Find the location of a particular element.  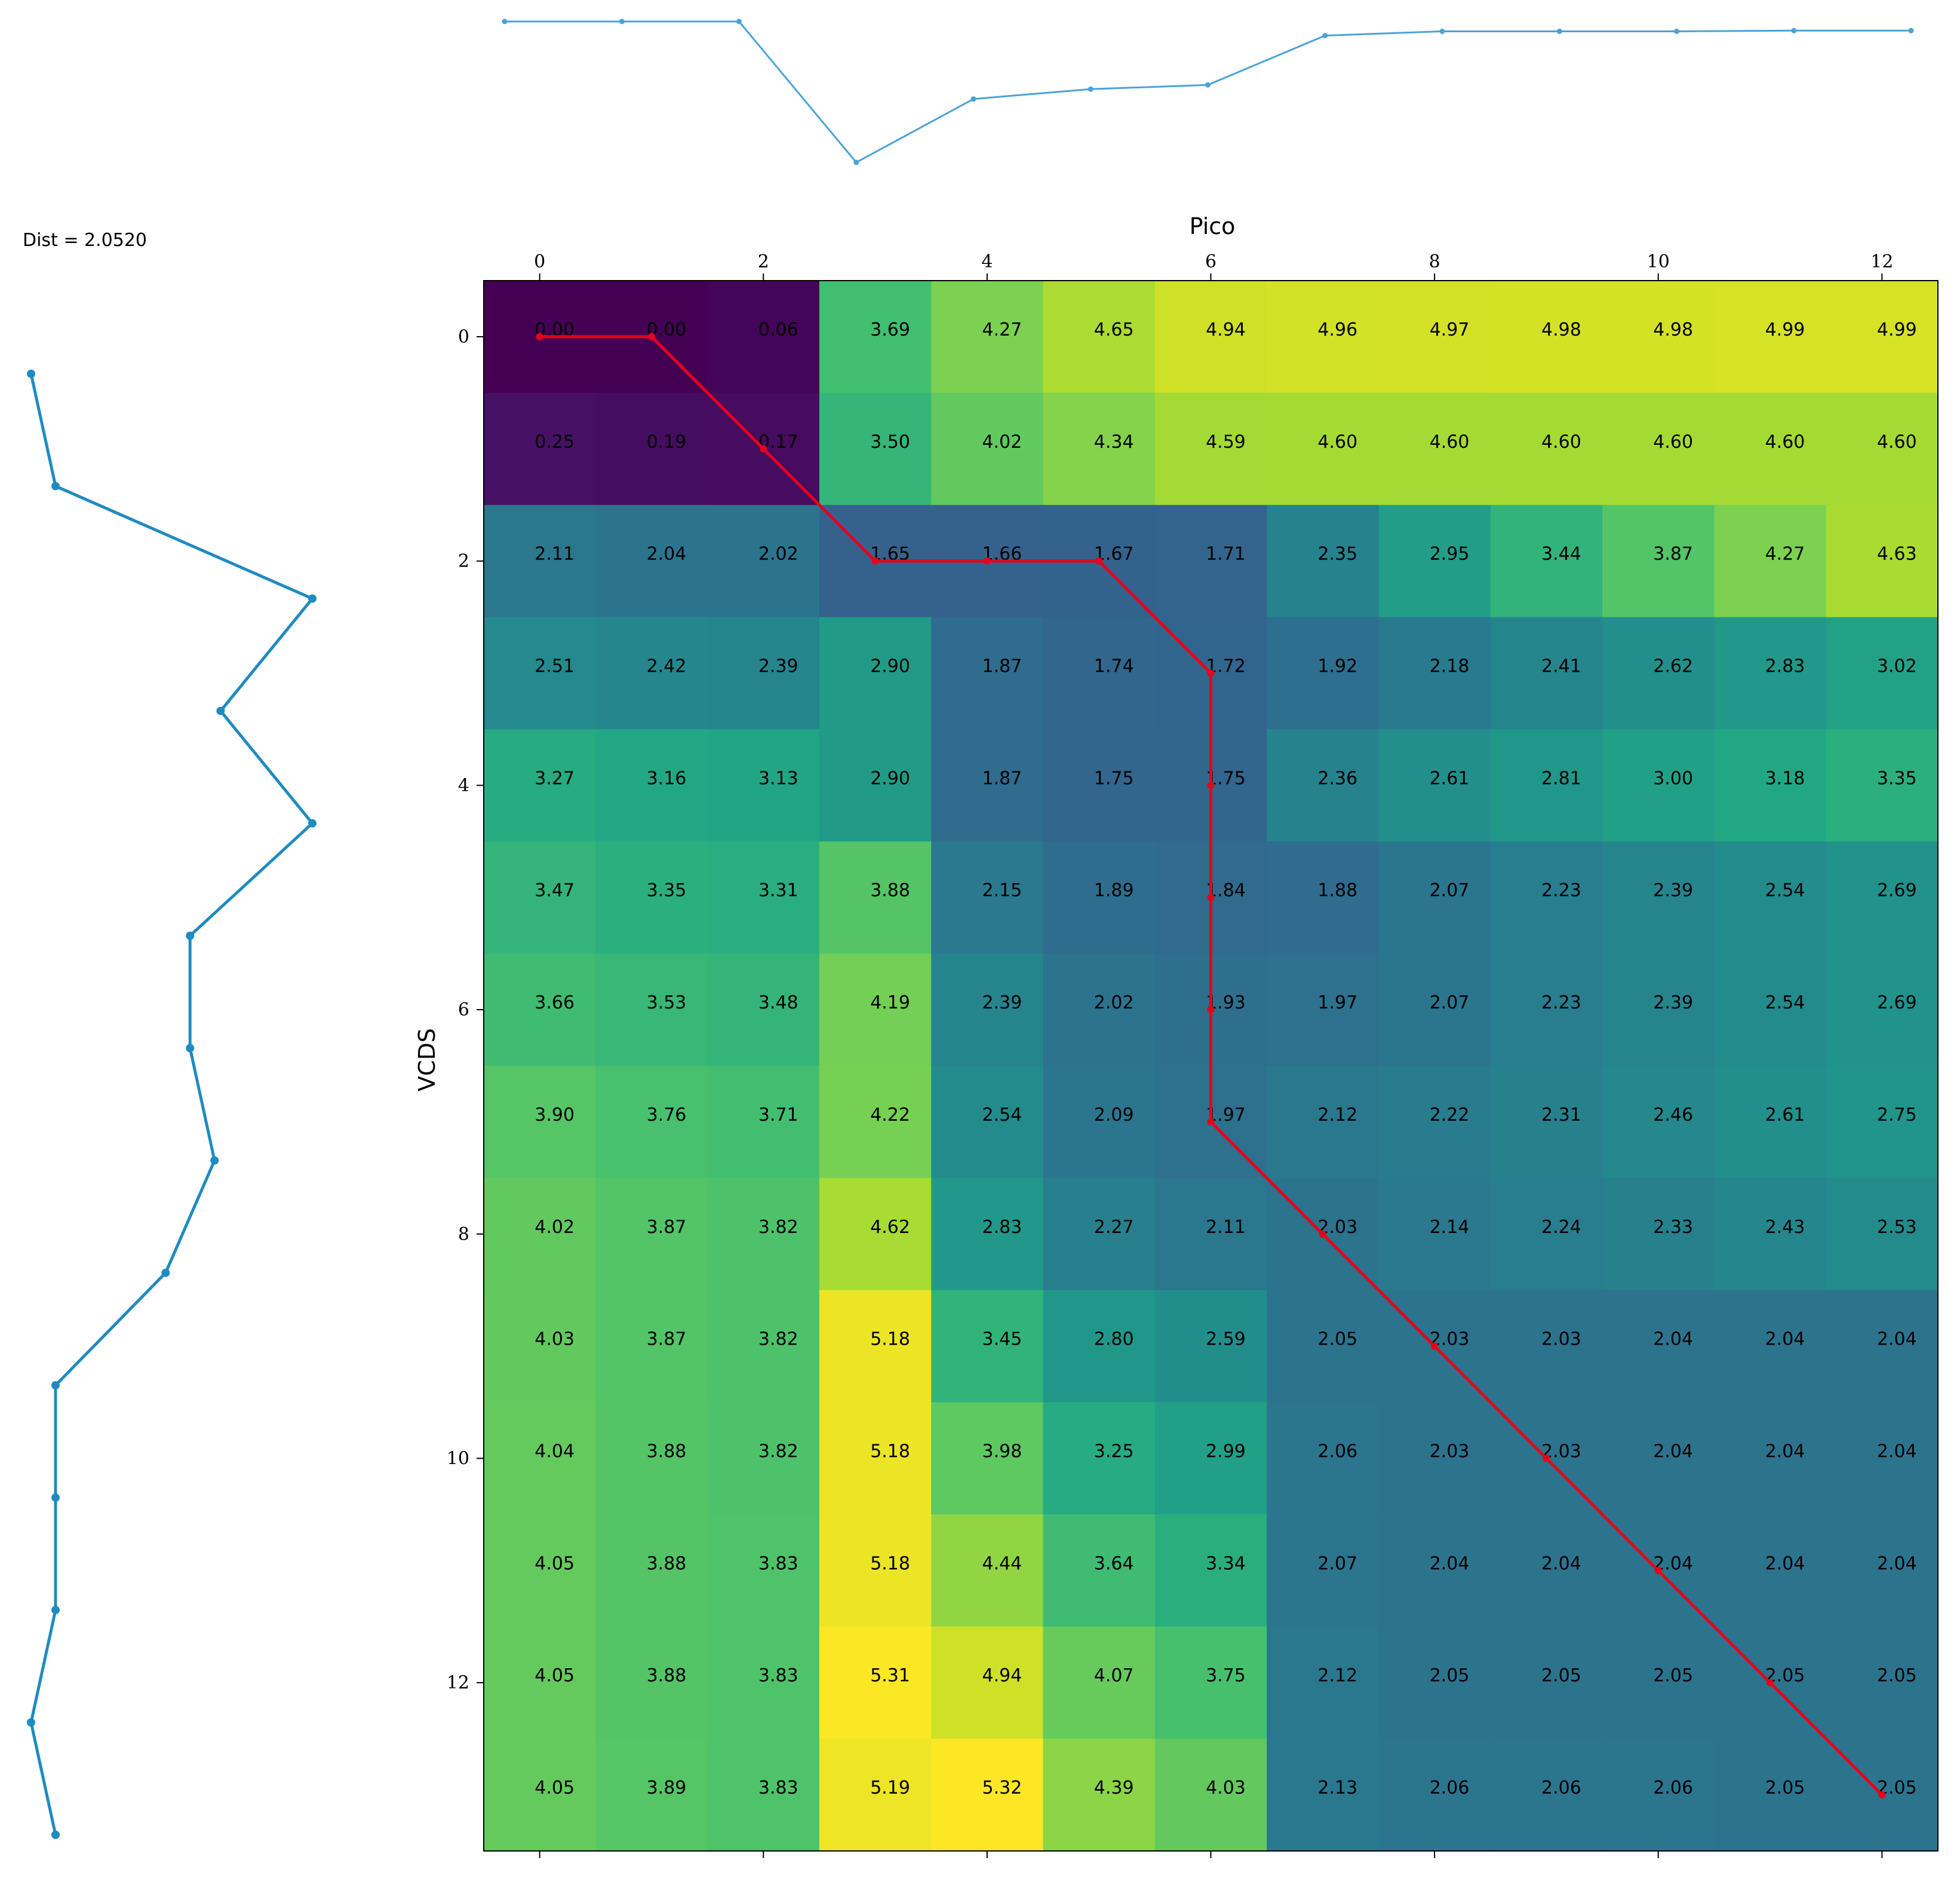

heatmap-cell-r3-c2 is located at coordinates (763, 673).